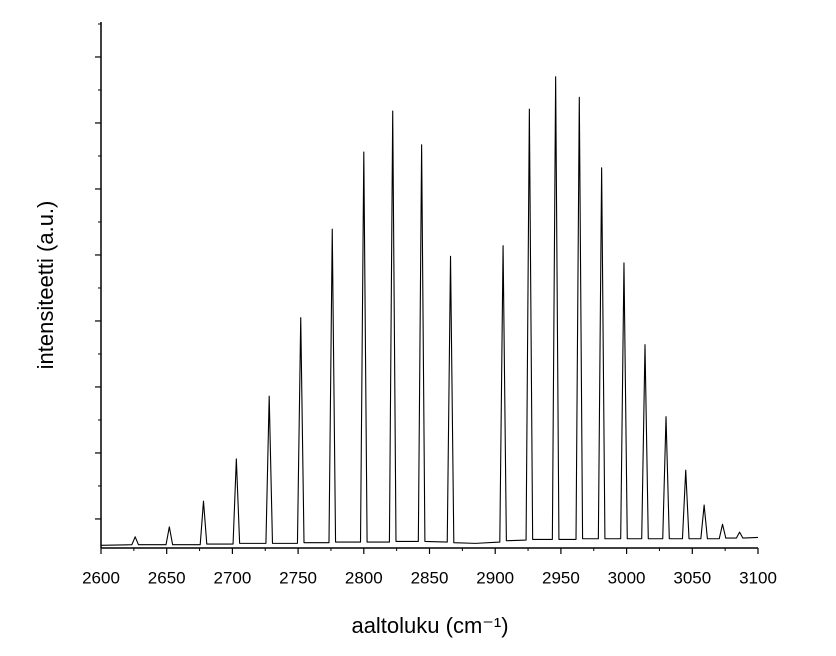  What do you see at coordinates (364, 577) in the screenshot?
I see `x-tick-label: 2800` at bounding box center [364, 577].